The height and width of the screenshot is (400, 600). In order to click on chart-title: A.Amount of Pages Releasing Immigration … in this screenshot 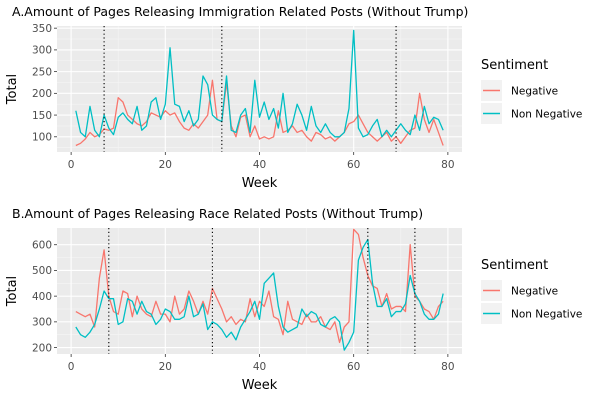, I will do `click(240, 11)`.